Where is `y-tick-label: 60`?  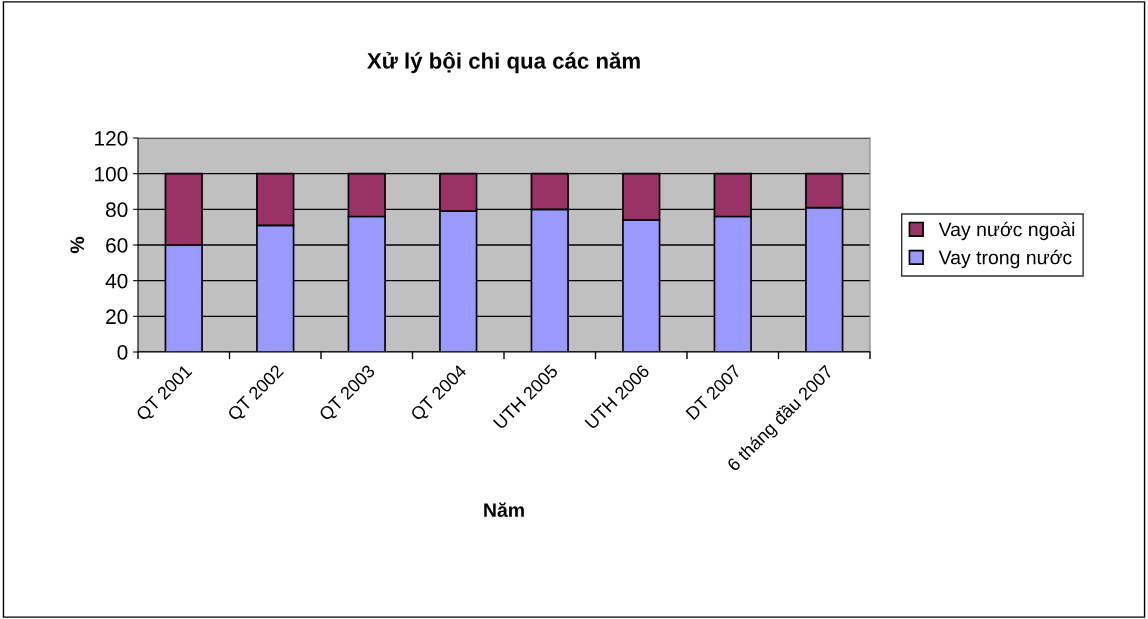
y-tick-label: 60 is located at coordinates (117, 245).